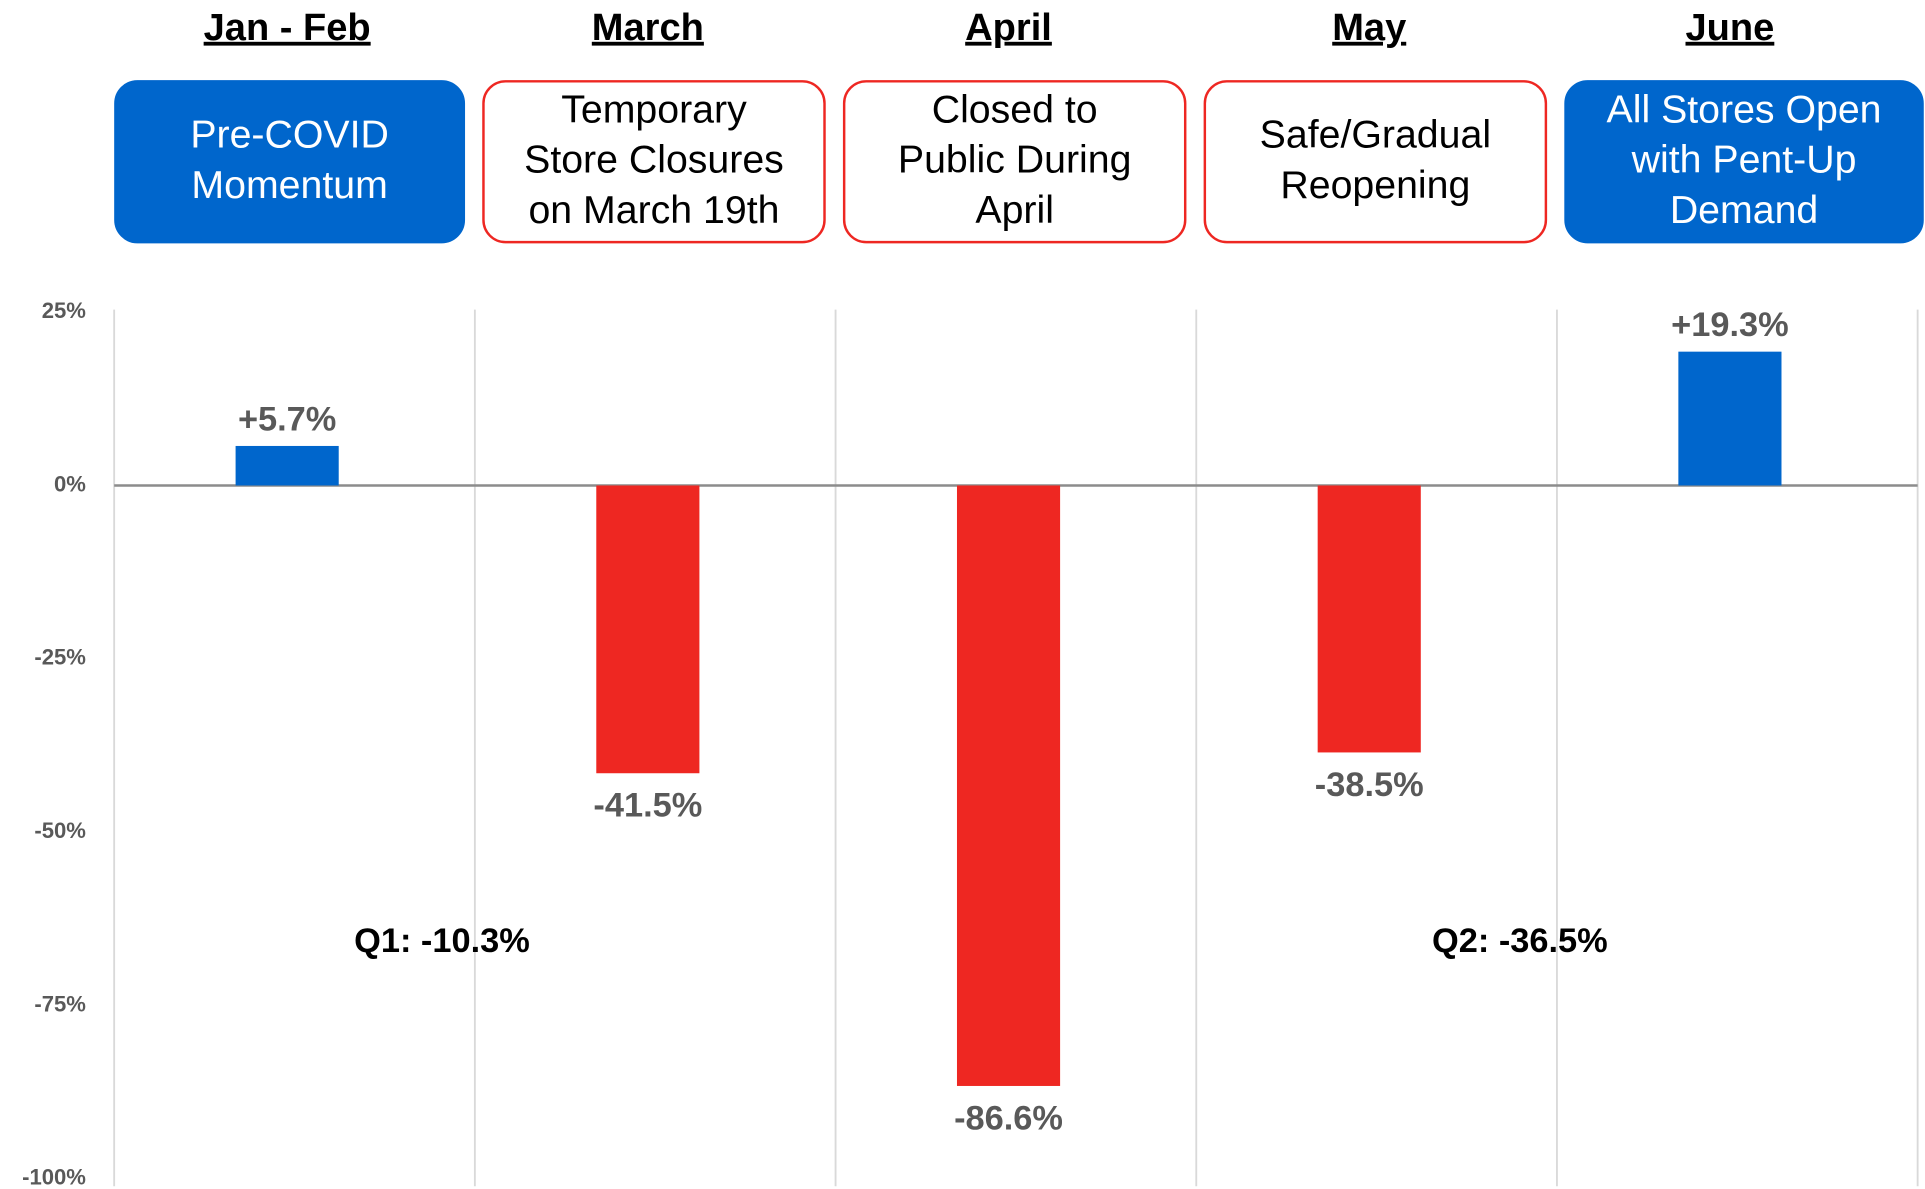 Image resolution: width=1925 pixels, height=1189 pixels. I want to click on y-tick-label: -100%, so click(54, 1177).